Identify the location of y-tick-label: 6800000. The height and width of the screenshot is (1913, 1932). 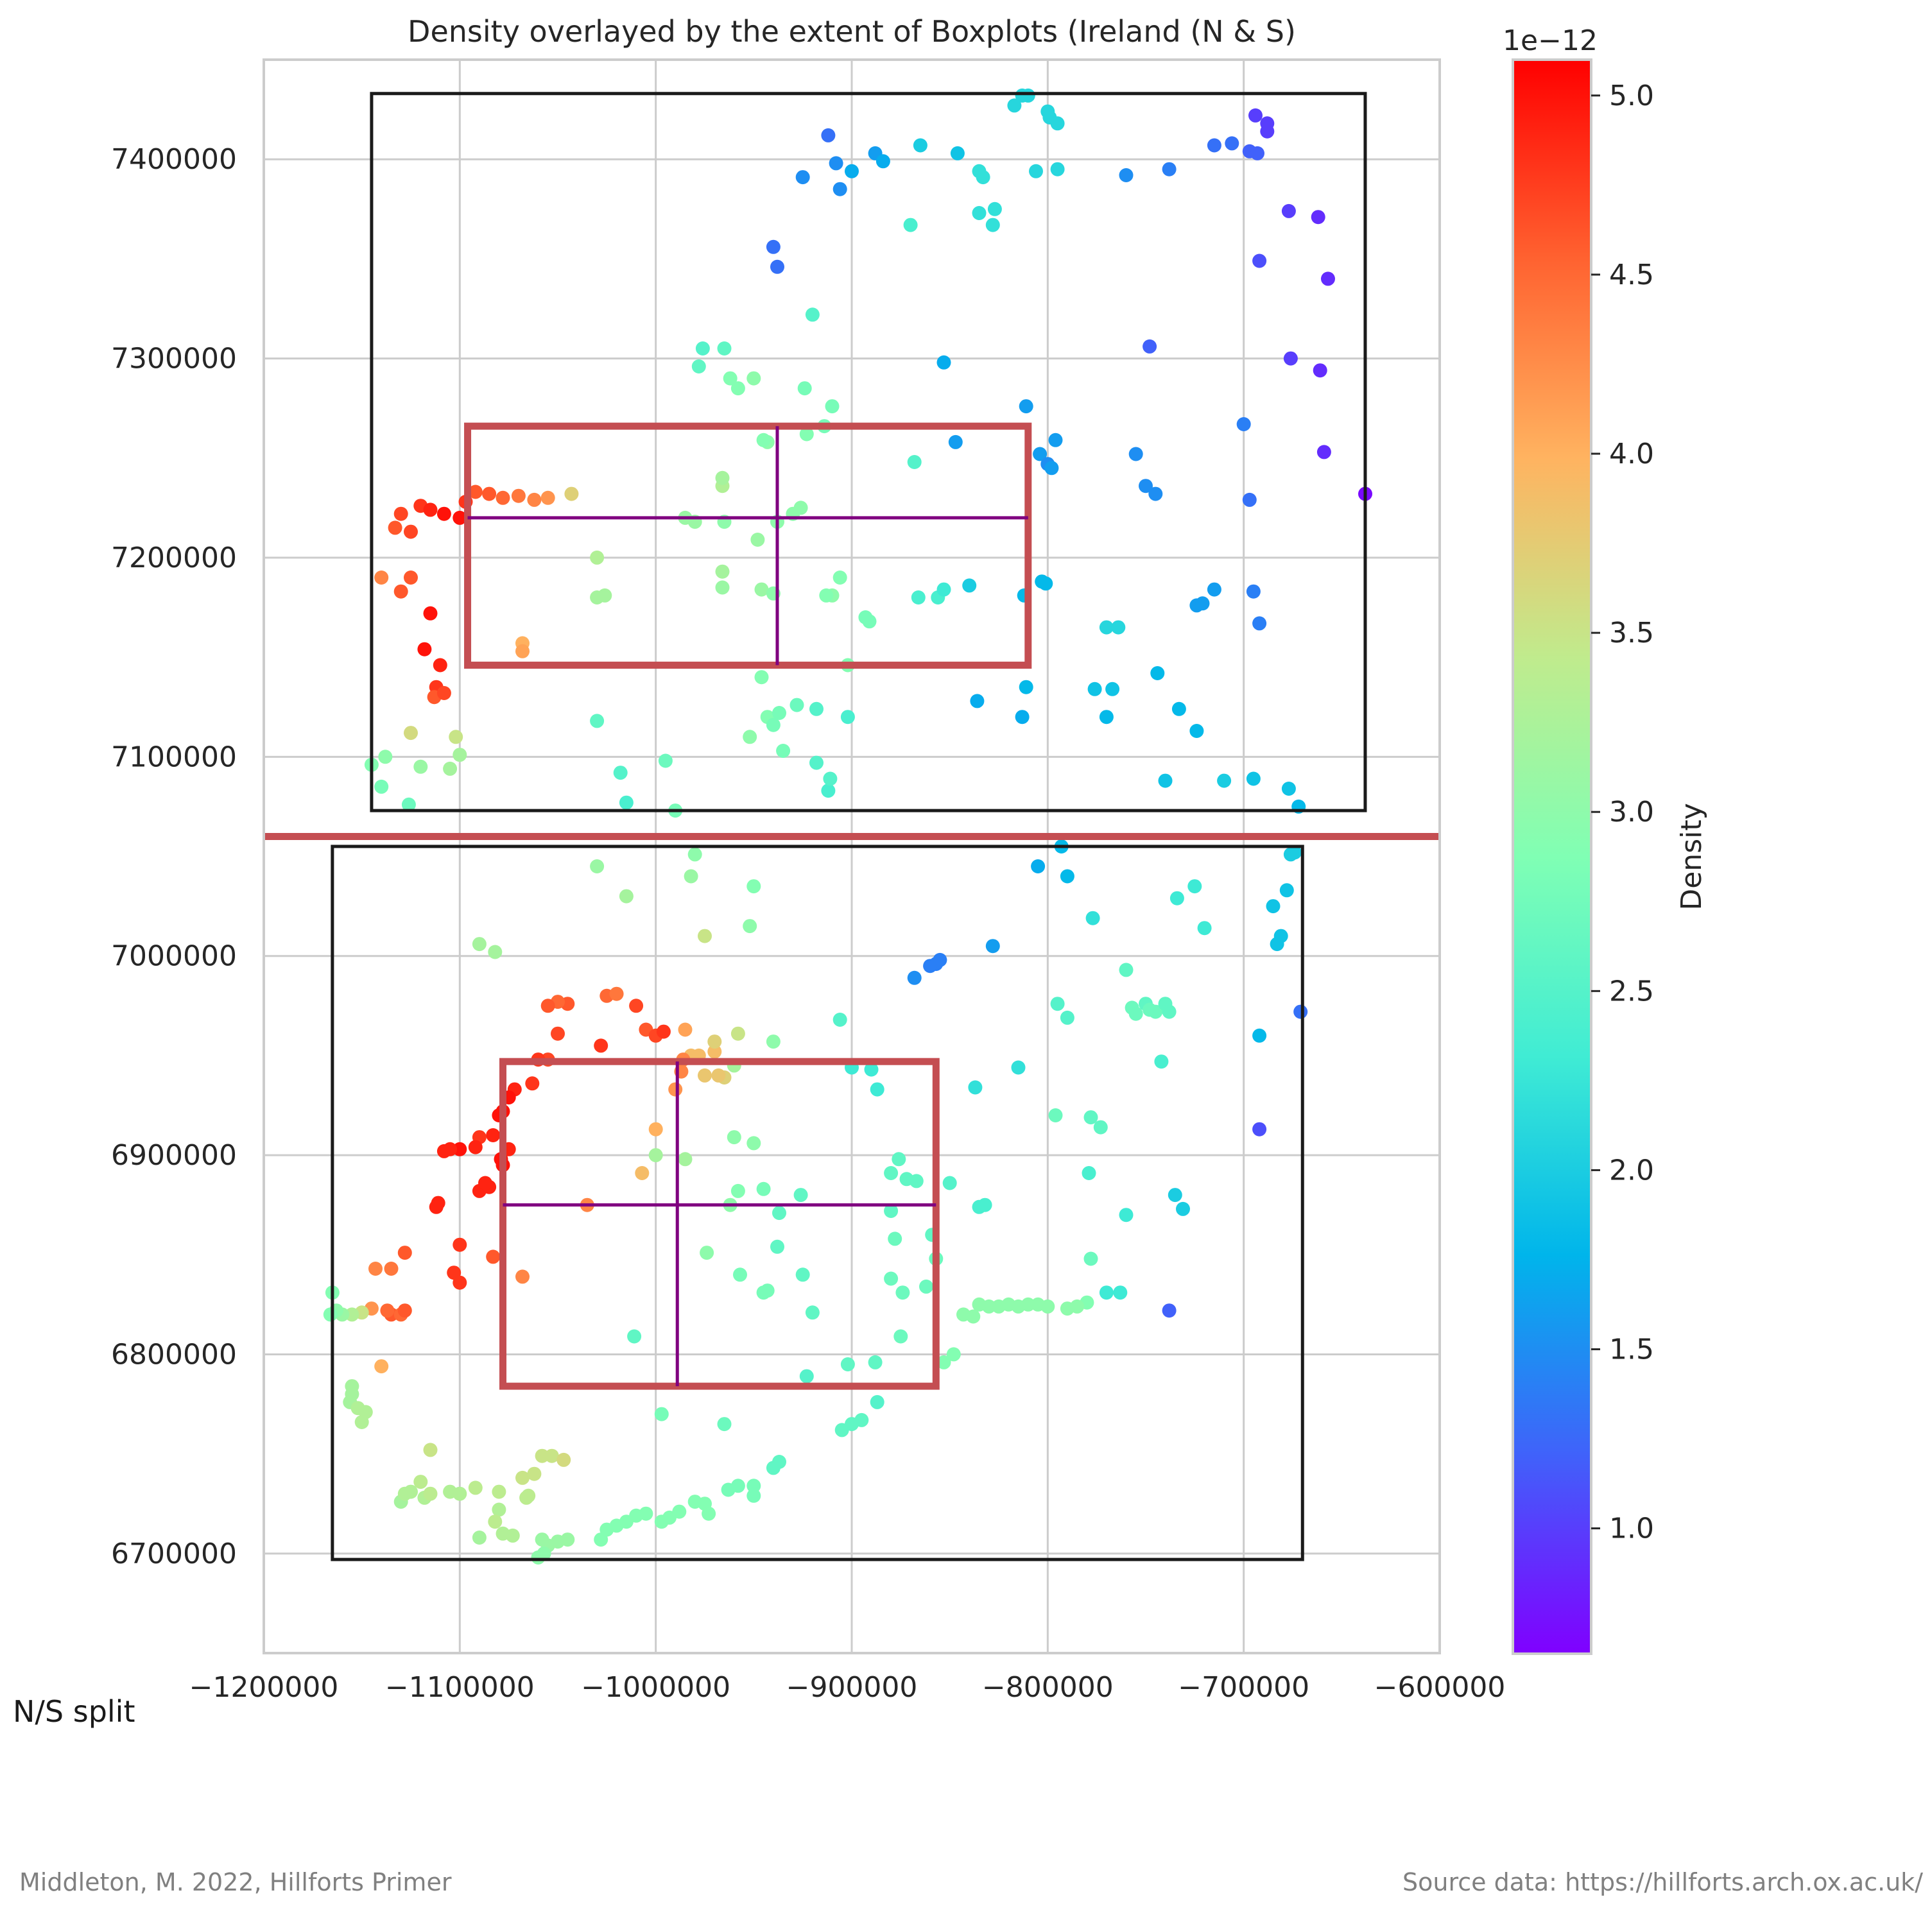
(174, 1354).